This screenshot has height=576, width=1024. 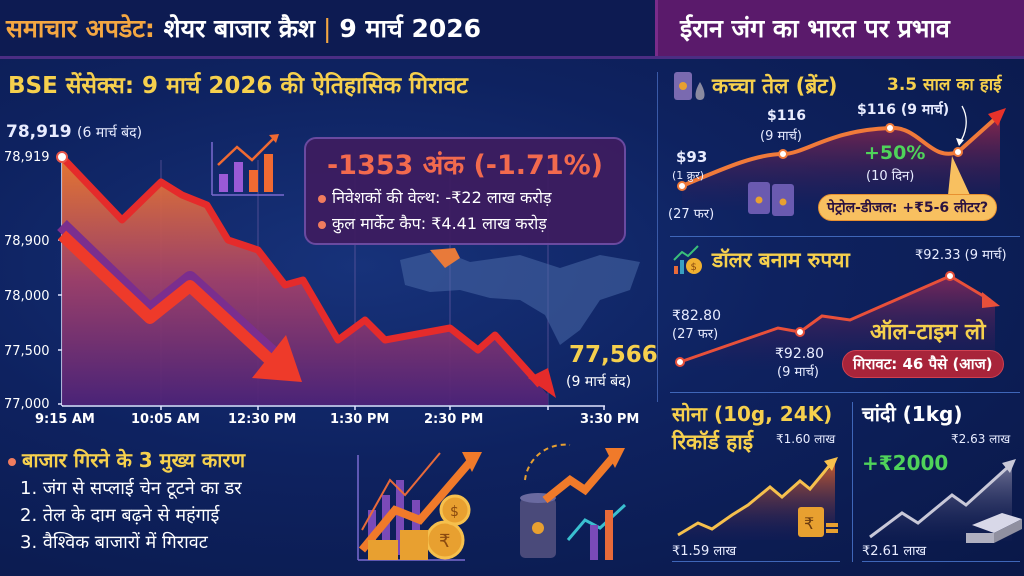 I want to click on x-tick: 9:15 AM, so click(x=65, y=419).